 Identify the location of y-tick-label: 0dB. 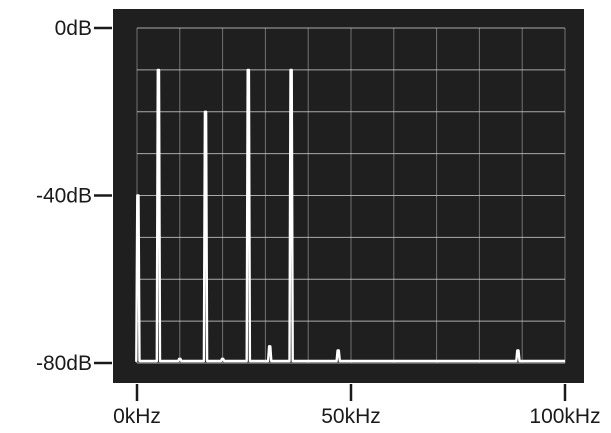
(73, 28).